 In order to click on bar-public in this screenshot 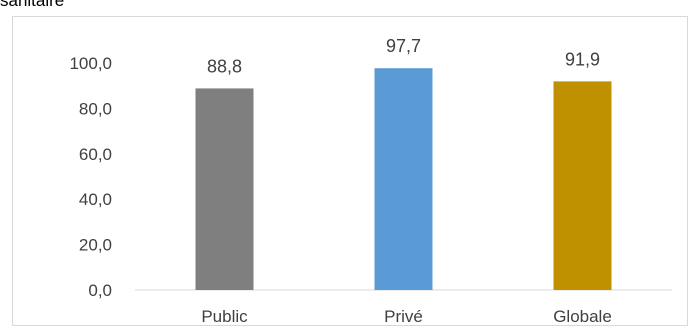, I will do `click(224, 189)`.